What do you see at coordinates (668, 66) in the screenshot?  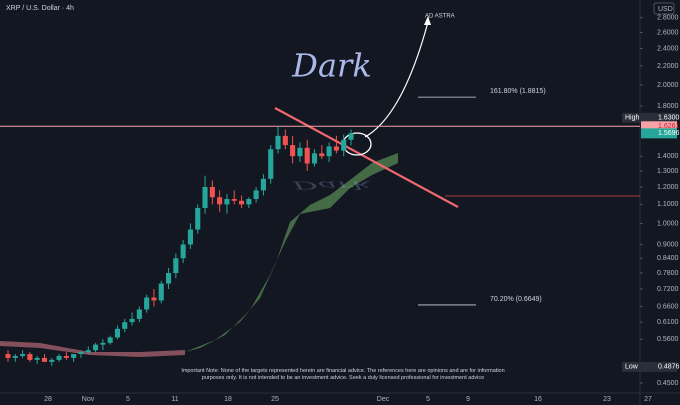 I see `y-tick-label: 2.2000` at bounding box center [668, 66].